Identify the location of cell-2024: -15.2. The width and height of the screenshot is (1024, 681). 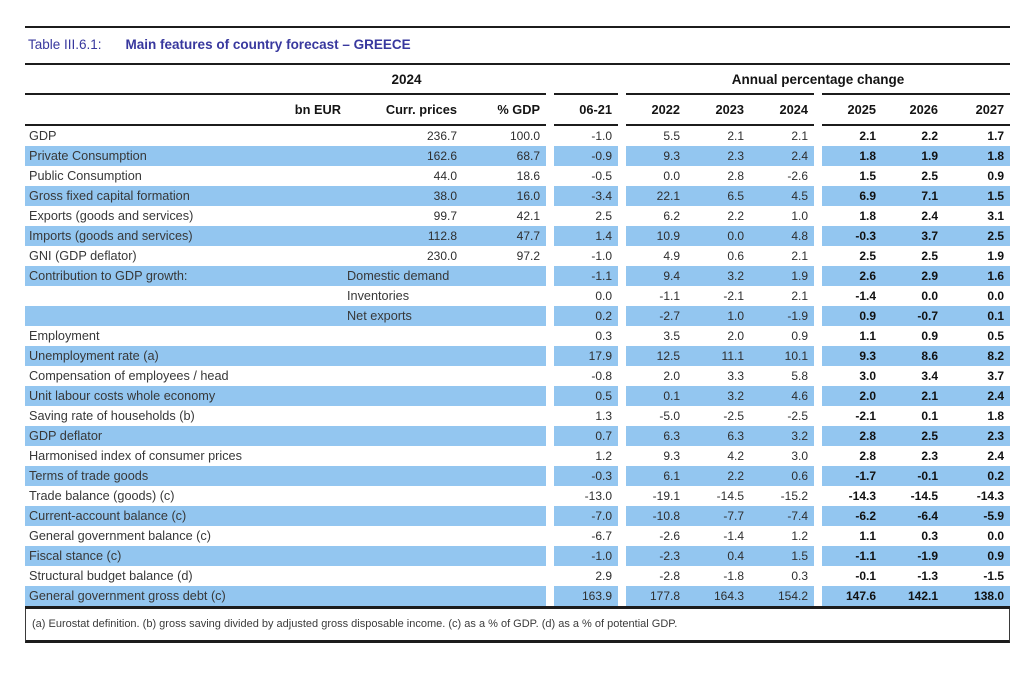
(794, 496).